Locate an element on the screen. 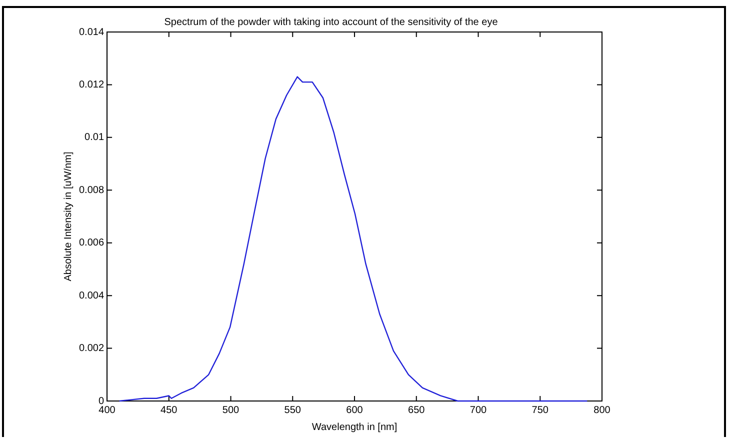  y-tick-label: 0.006 is located at coordinates (91, 243).